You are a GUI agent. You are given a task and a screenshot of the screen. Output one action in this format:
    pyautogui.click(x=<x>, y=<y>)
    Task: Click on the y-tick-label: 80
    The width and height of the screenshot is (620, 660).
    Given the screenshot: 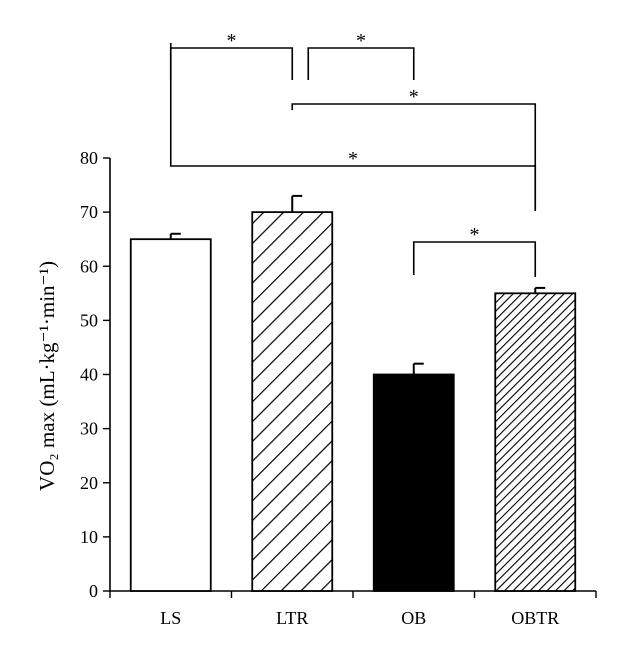 What is the action you would take?
    pyautogui.click(x=89, y=158)
    